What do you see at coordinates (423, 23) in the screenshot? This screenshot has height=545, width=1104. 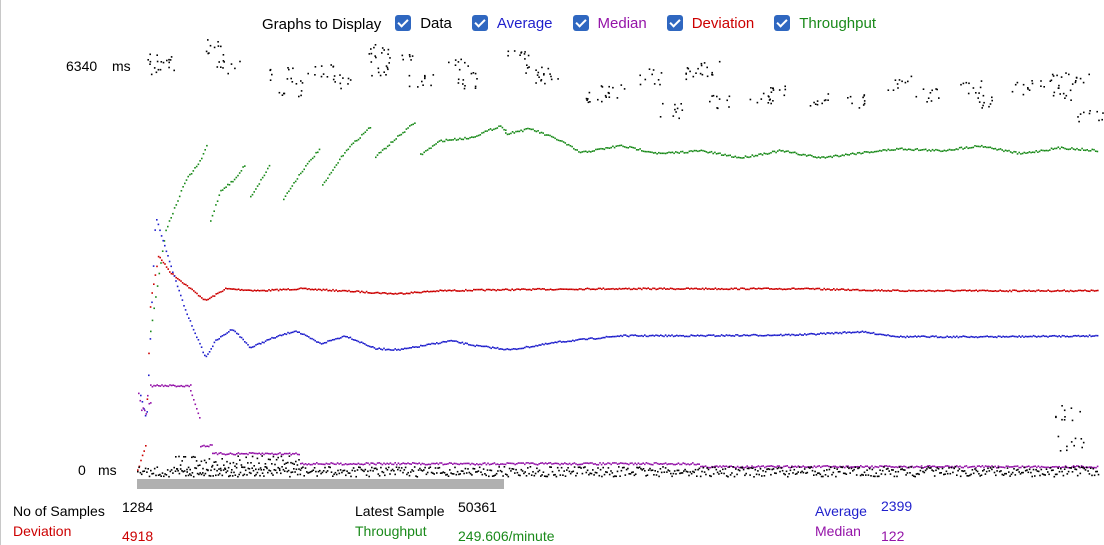 I see `checkbox-data: Data` at bounding box center [423, 23].